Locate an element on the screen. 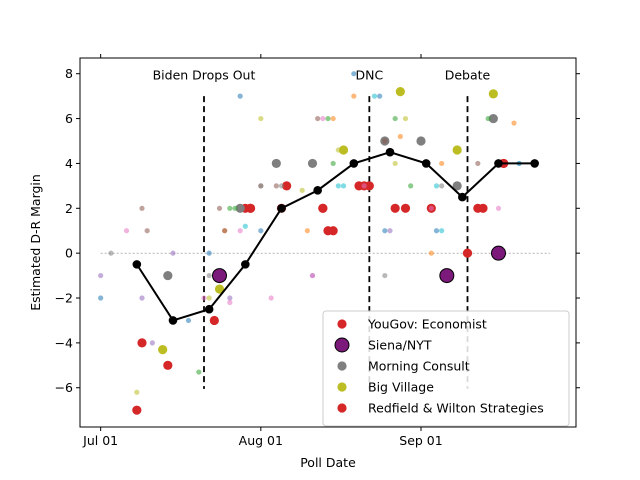  x-axis-label: Poll Date is located at coordinates (328, 462).